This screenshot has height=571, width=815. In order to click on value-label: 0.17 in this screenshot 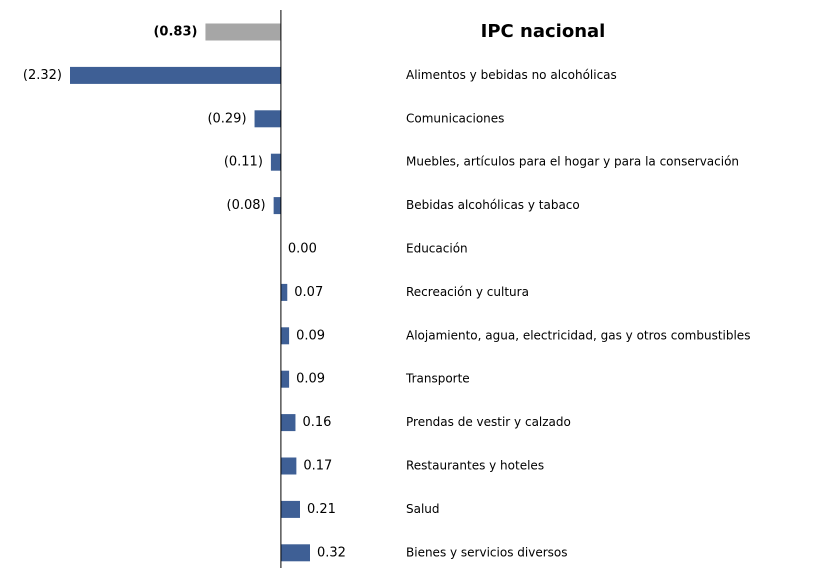, I will do `click(317, 466)`.